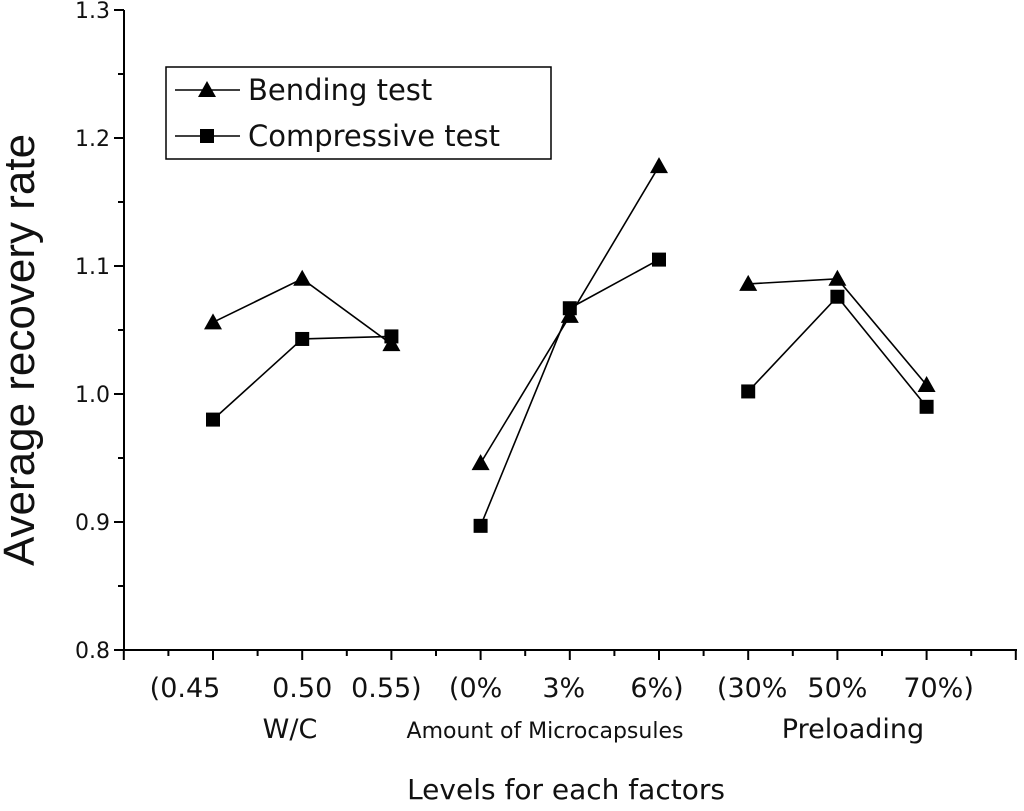  I want to click on y-tick-label: 1.3, so click(92, 12).